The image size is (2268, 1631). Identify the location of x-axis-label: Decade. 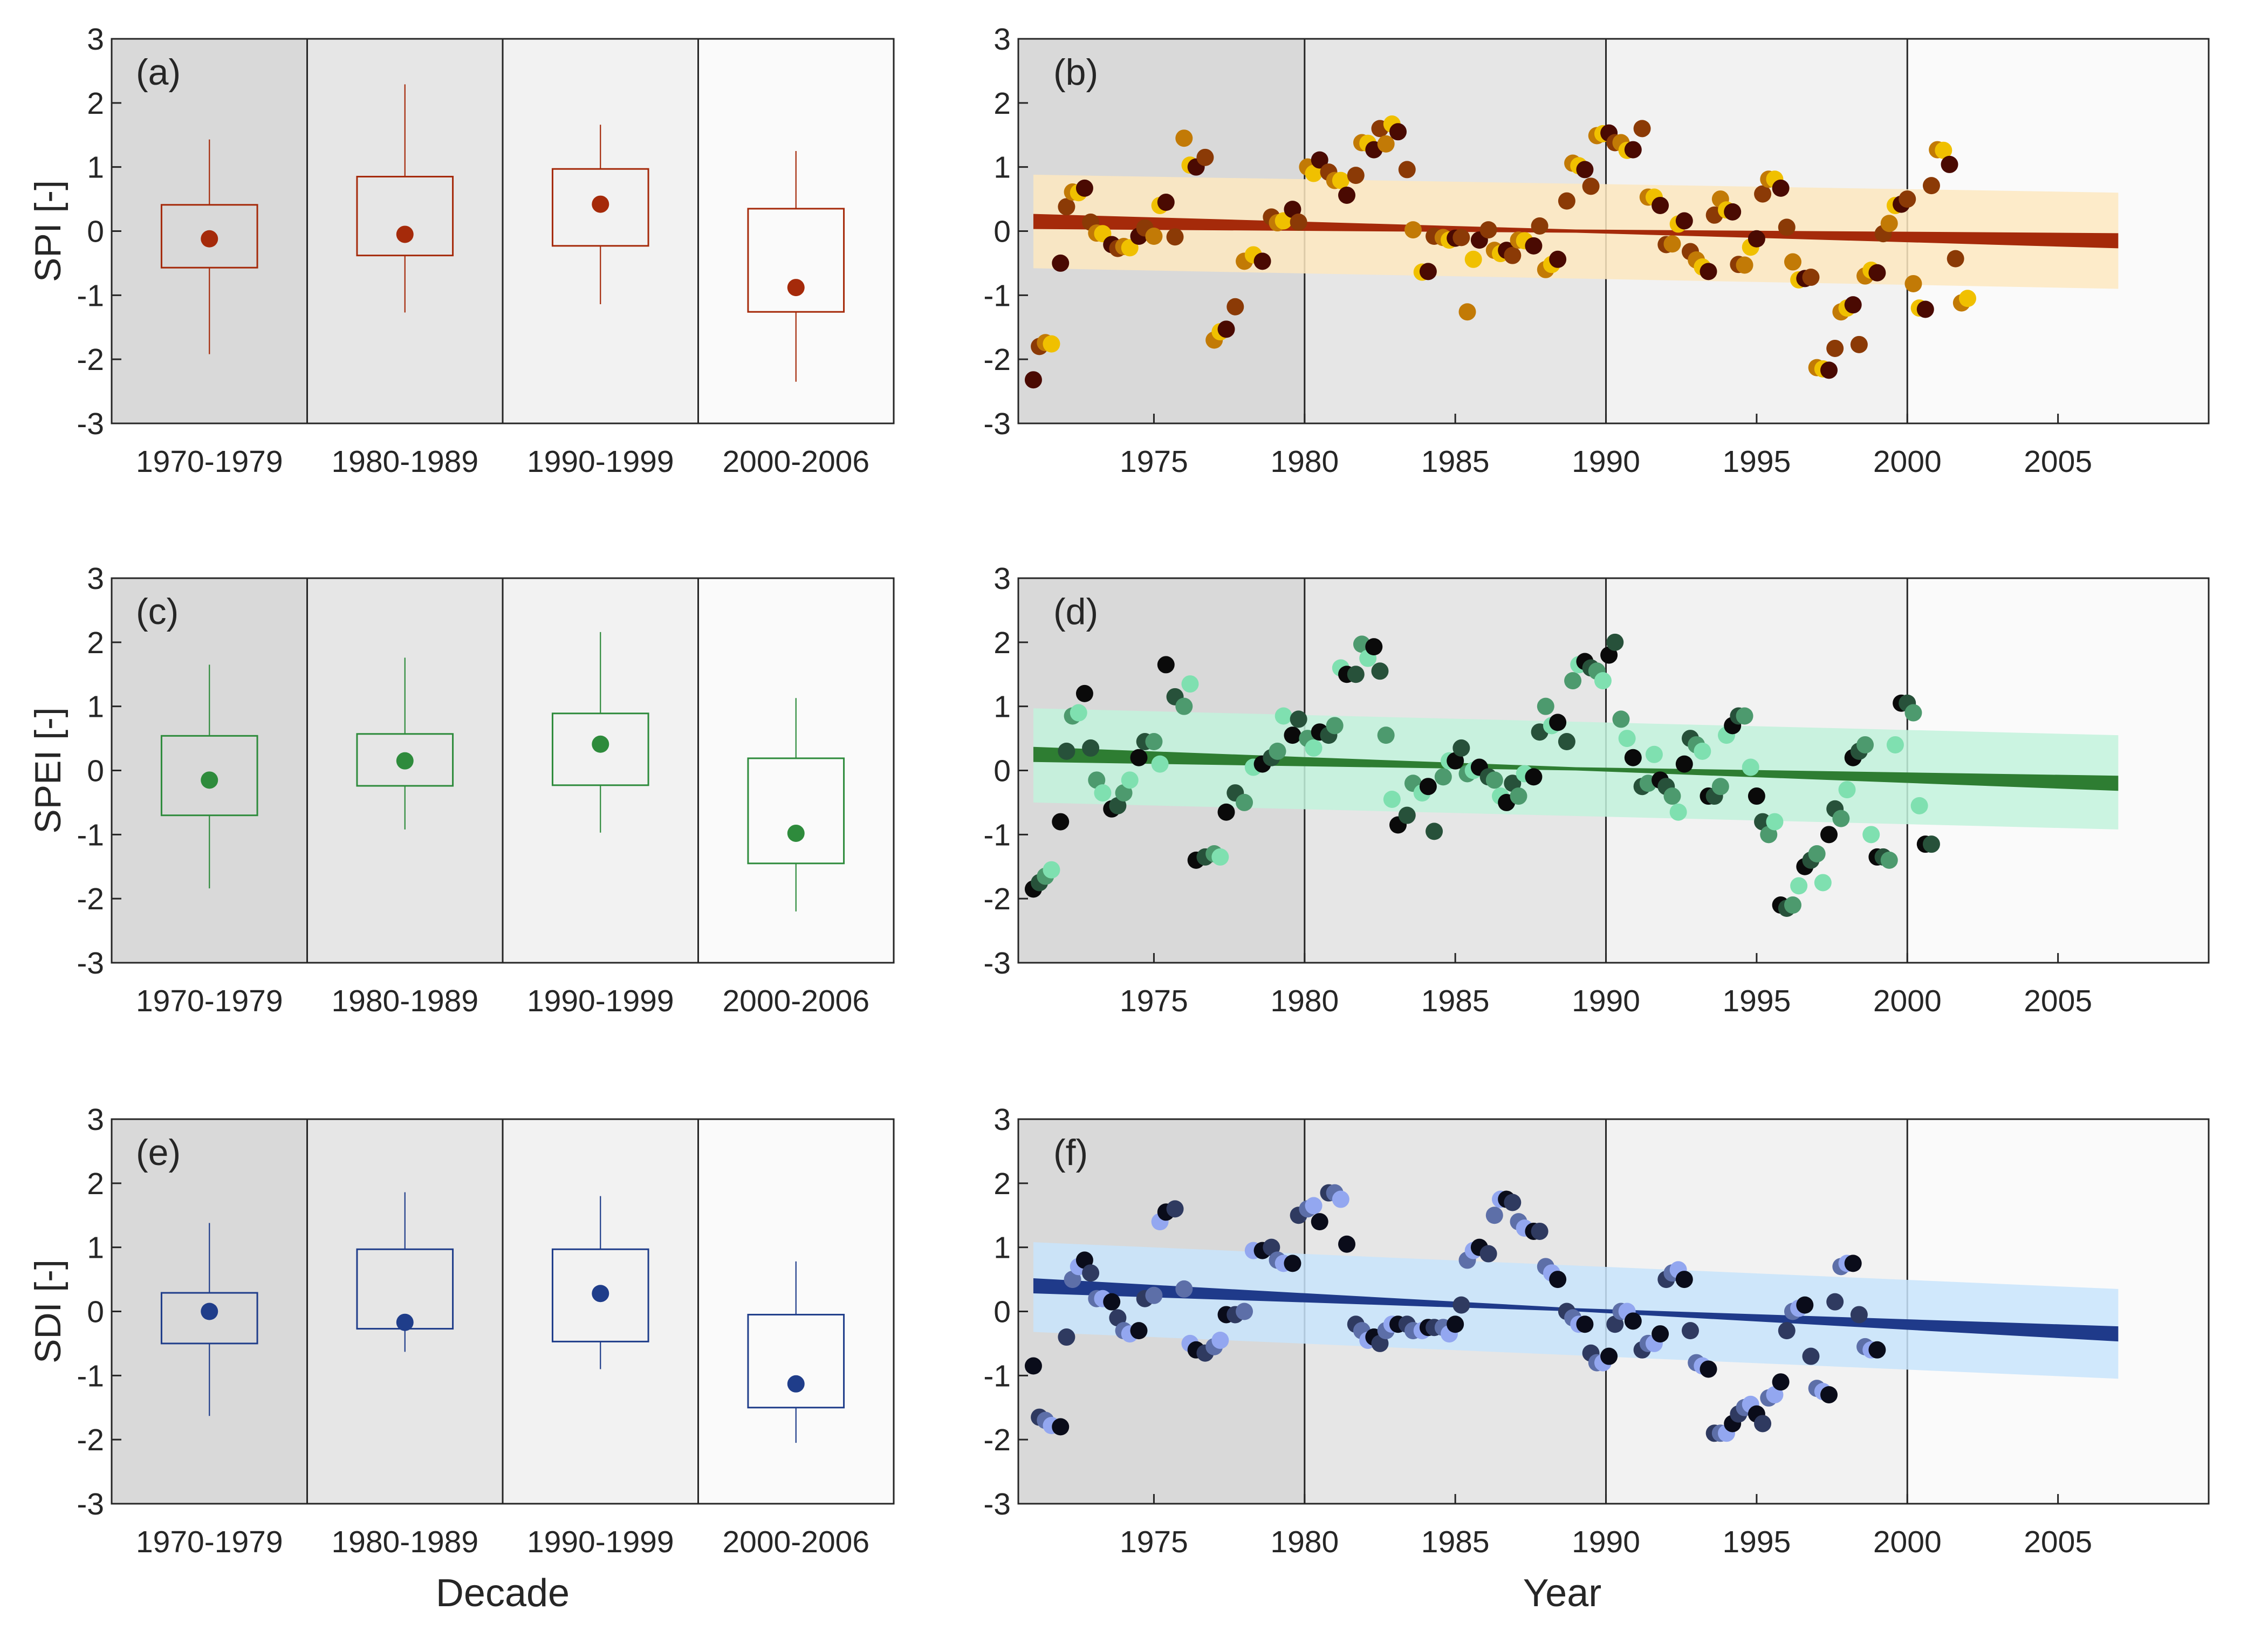
(503, 1593).